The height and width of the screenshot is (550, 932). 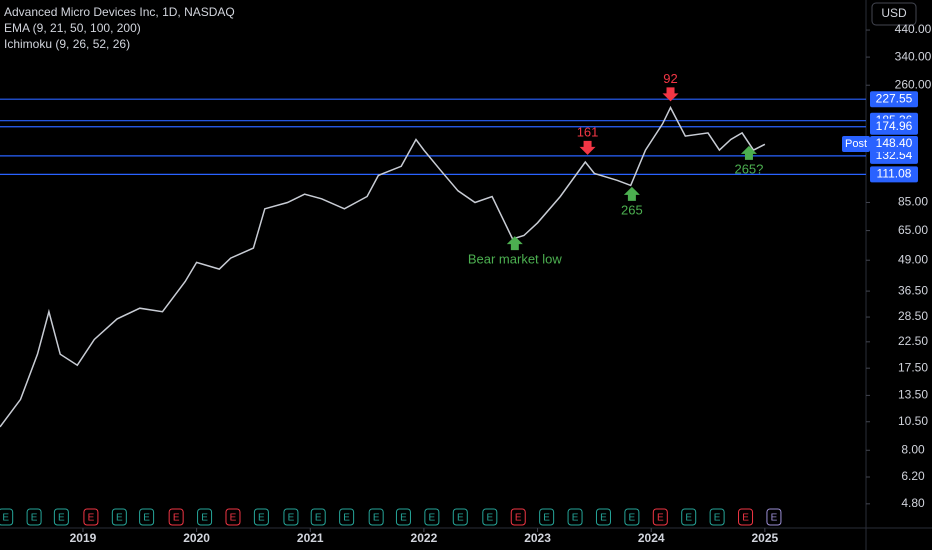 I want to click on indicator: EMA (9, 21, 50, 100, 200), so click(x=72, y=28).